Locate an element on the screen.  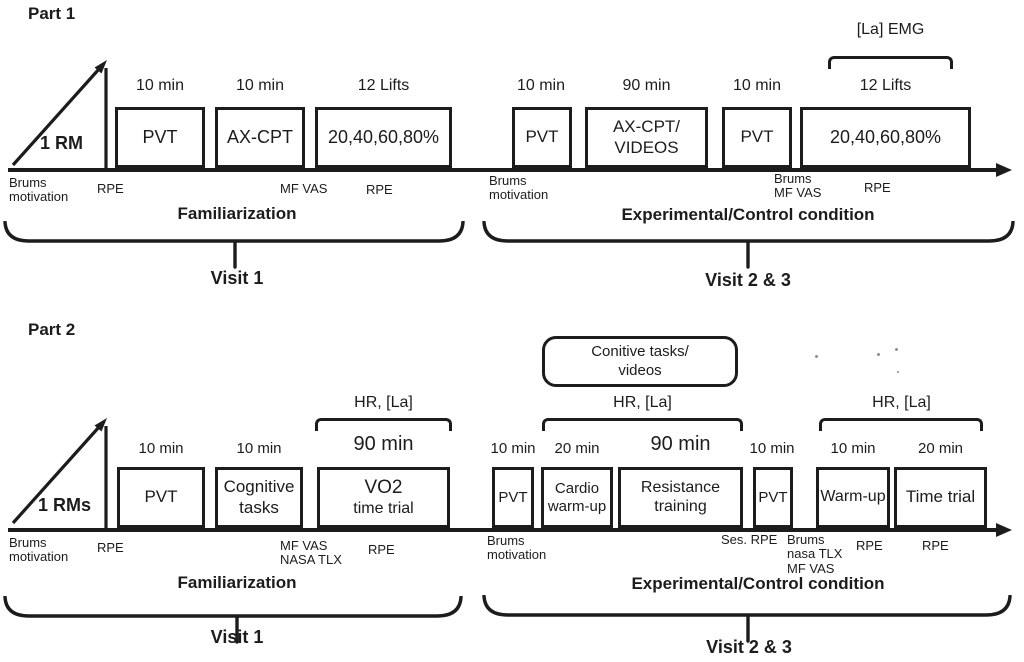
cognitive-videos-box: Conitive tasks/ videos is located at coordinates (640, 361).